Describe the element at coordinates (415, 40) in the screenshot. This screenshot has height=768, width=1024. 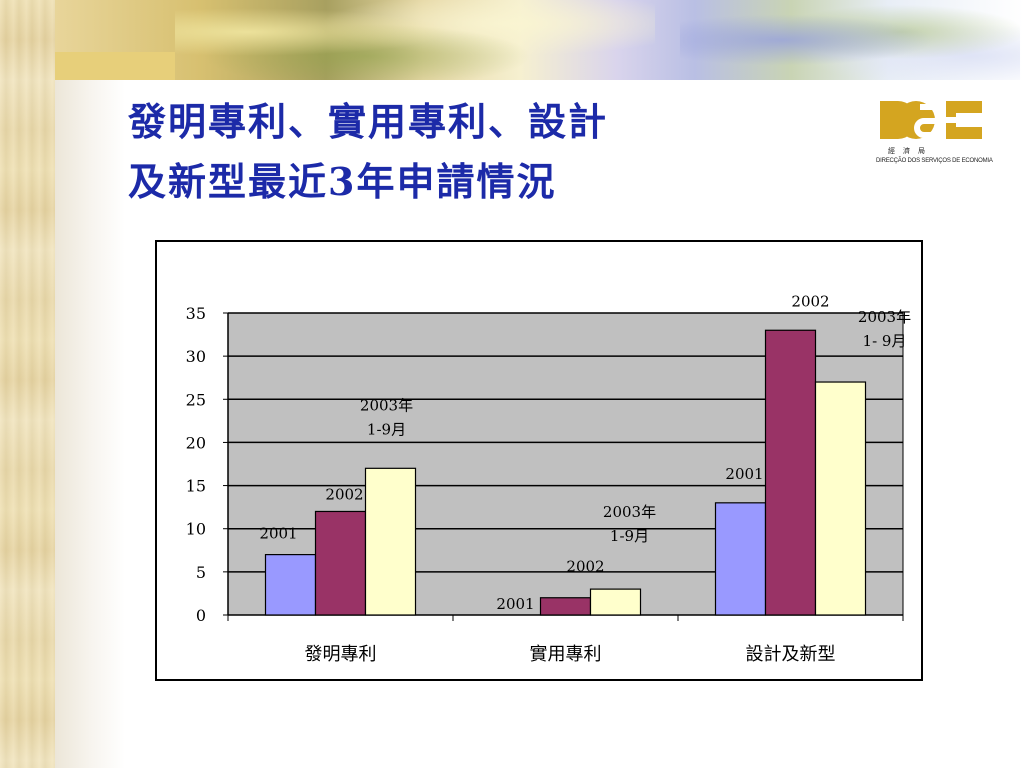
I see `header-banner-leaves-left` at that location.